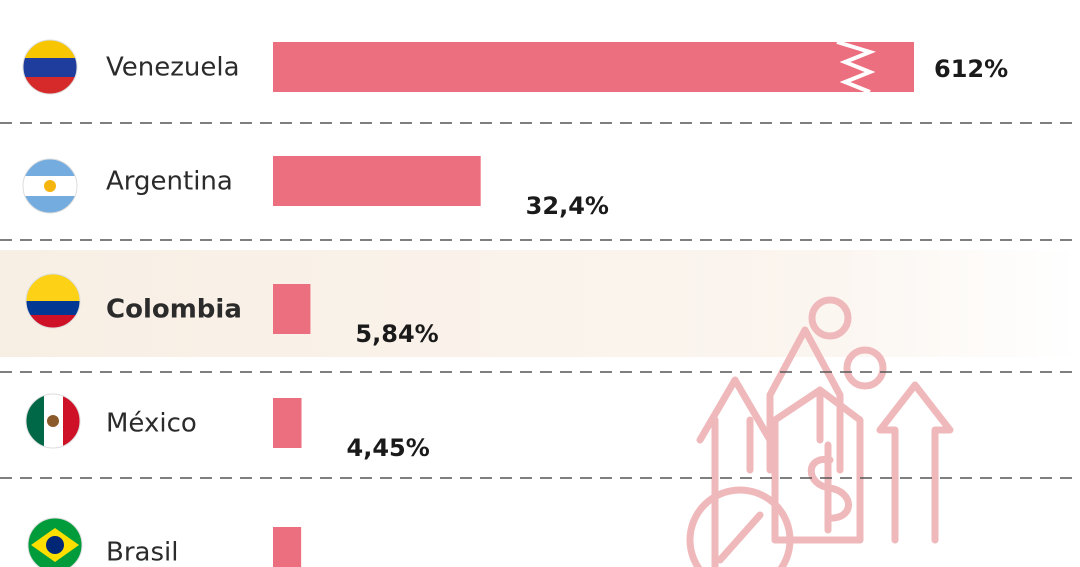 The height and width of the screenshot is (567, 1080). What do you see at coordinates (142, 552) in the screenshot?
I see `category-label: Brasil` at bounding box center [142, 552].